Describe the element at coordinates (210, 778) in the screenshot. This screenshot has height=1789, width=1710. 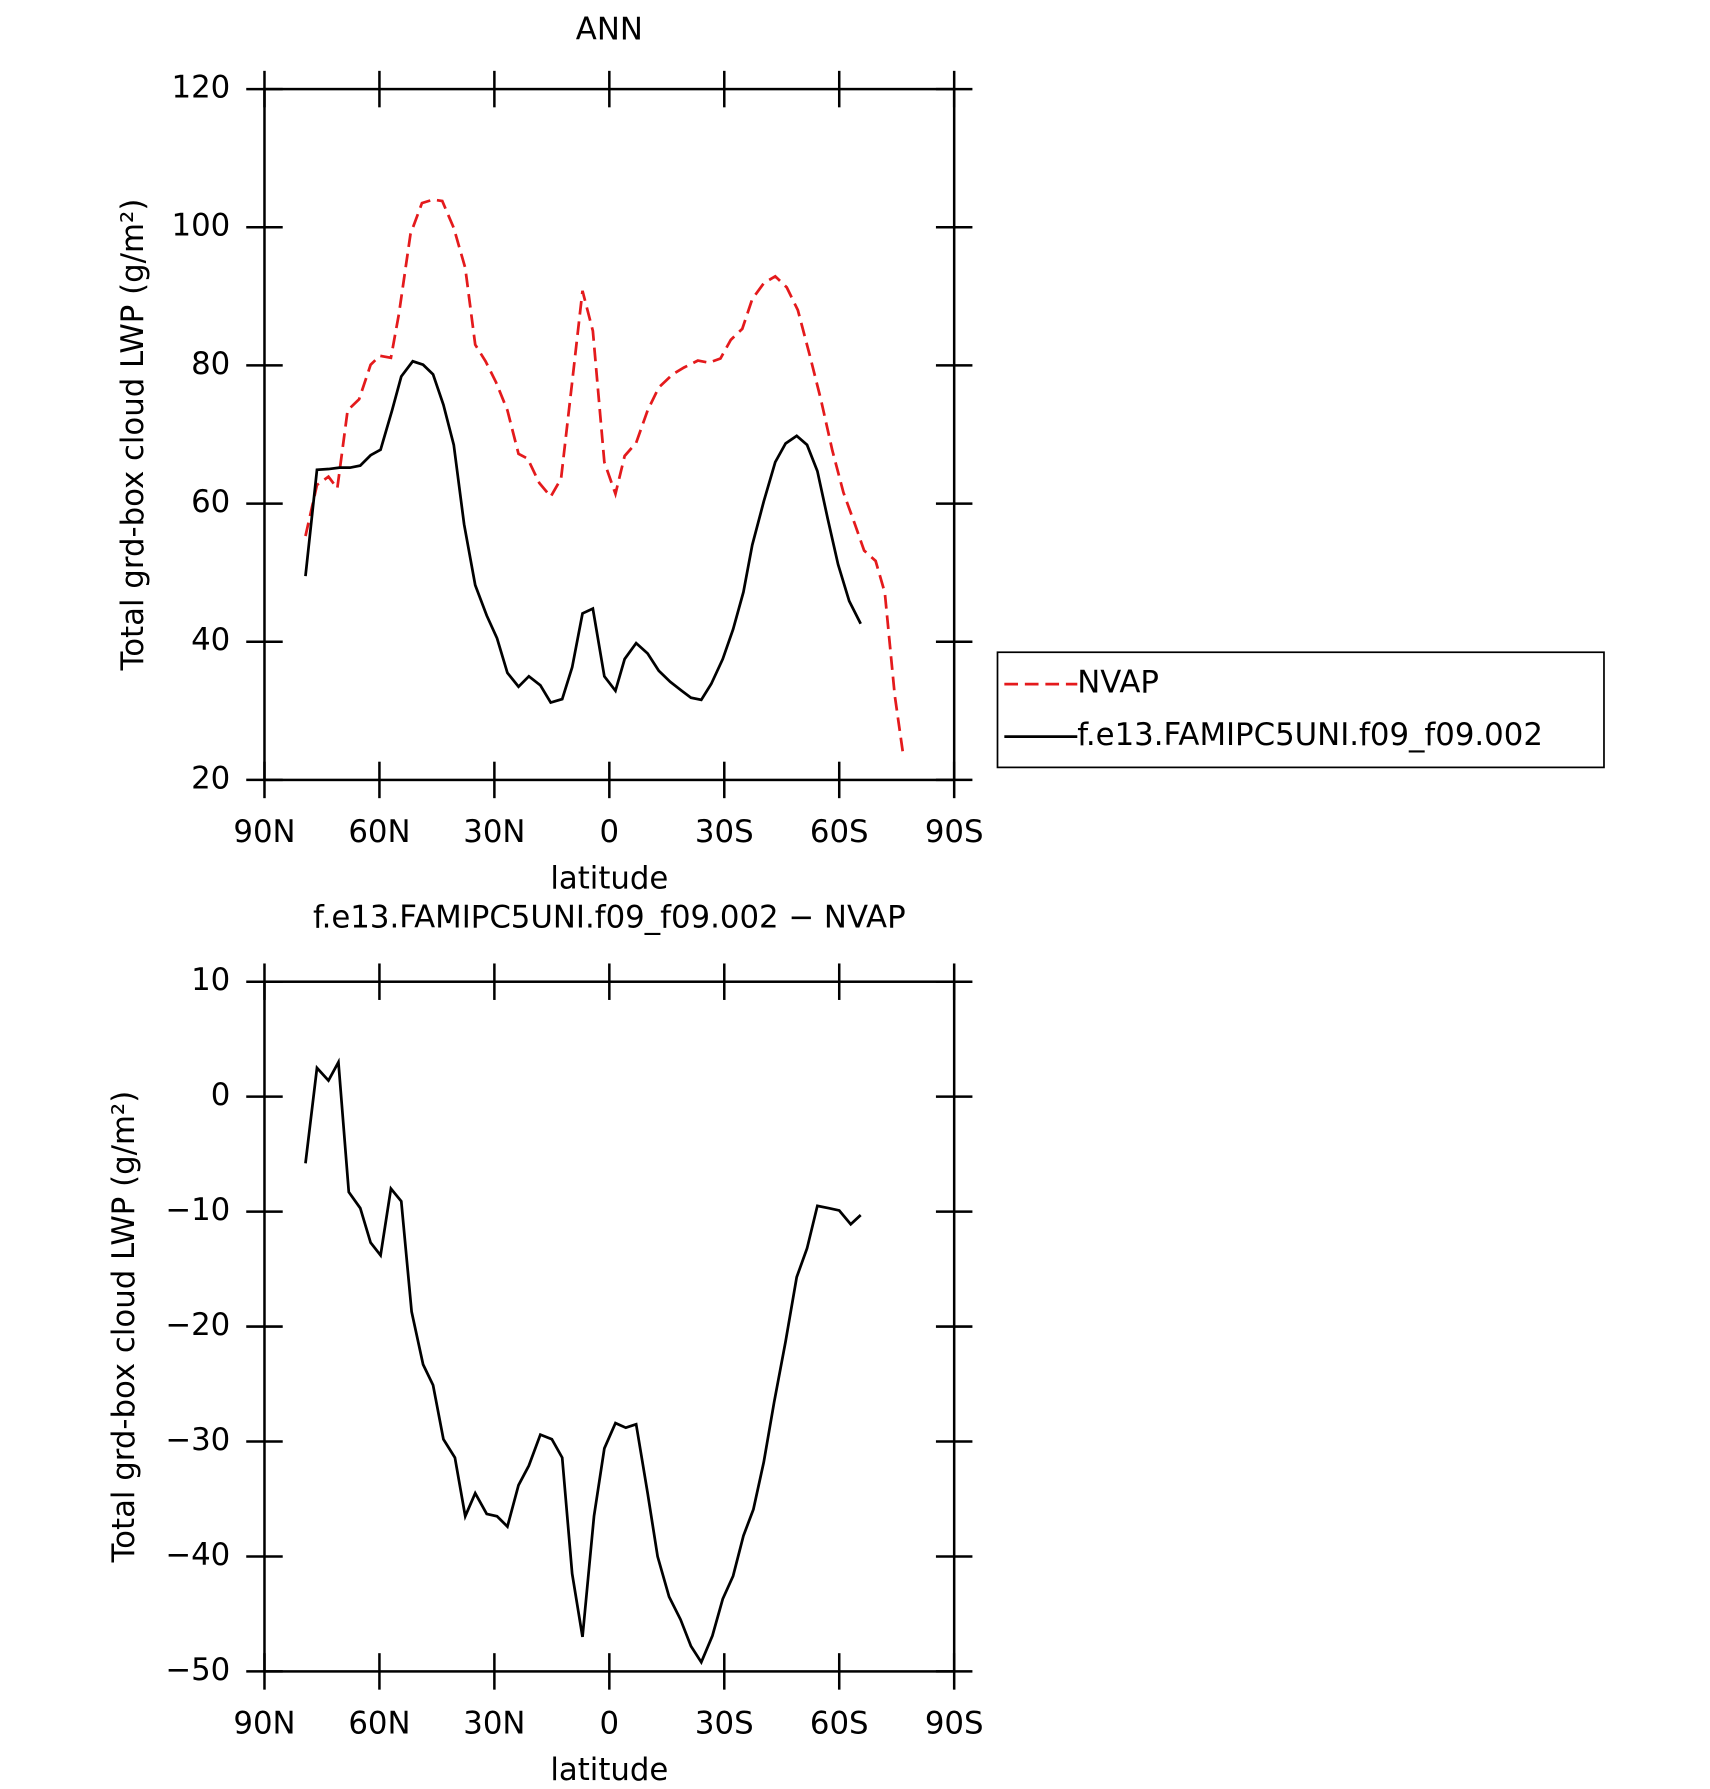
I see `y-tick-label: 20` at that location.